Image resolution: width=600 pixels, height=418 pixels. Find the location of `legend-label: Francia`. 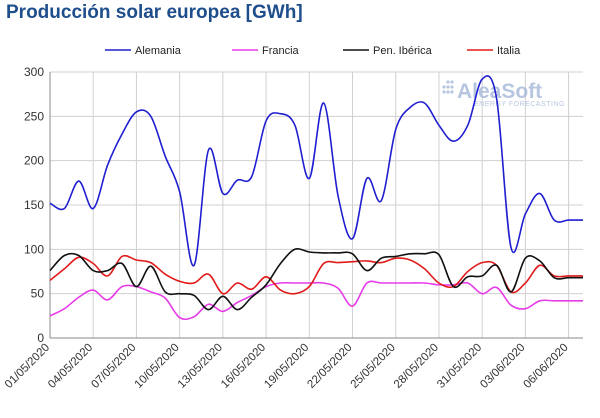

legend-label: Francia is located at coordinates (281, 51).